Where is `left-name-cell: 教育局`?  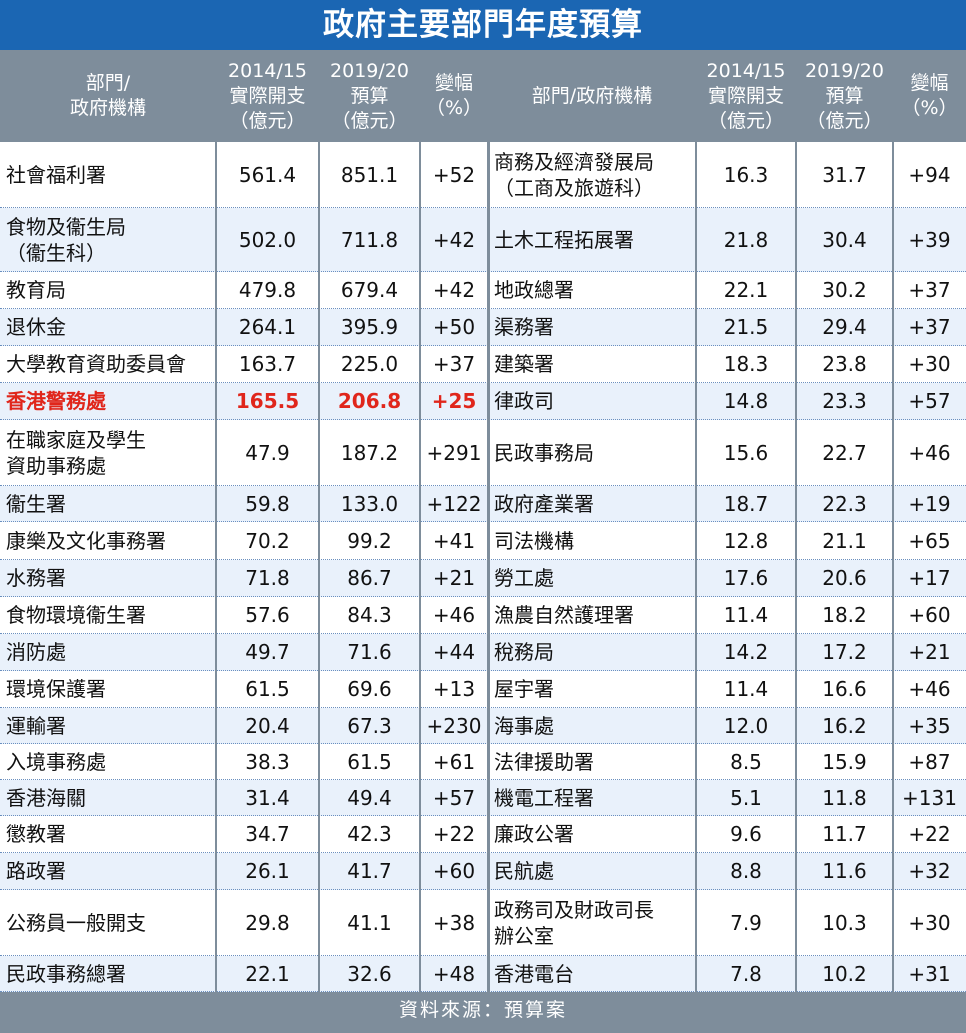 left-name-cell: 教育局 is located at coordinates (36, 290).